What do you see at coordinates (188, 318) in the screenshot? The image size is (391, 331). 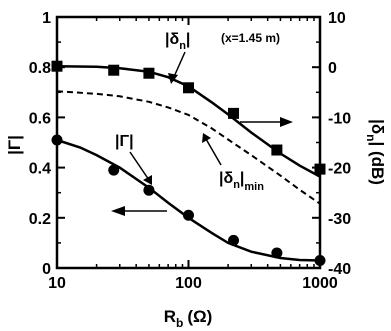 I see `x-axis-title: Rb (Ω)` at bounding box center [188, 318].